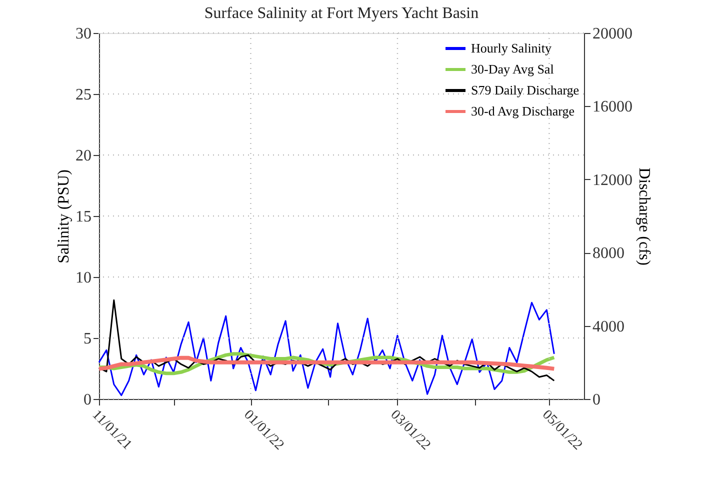 The width and height of the screenshot is (728, 494). Describe the element at coordinates (525, 90) in the screenshot. I see `legend-label: S79 Daily Discharge` at that location.